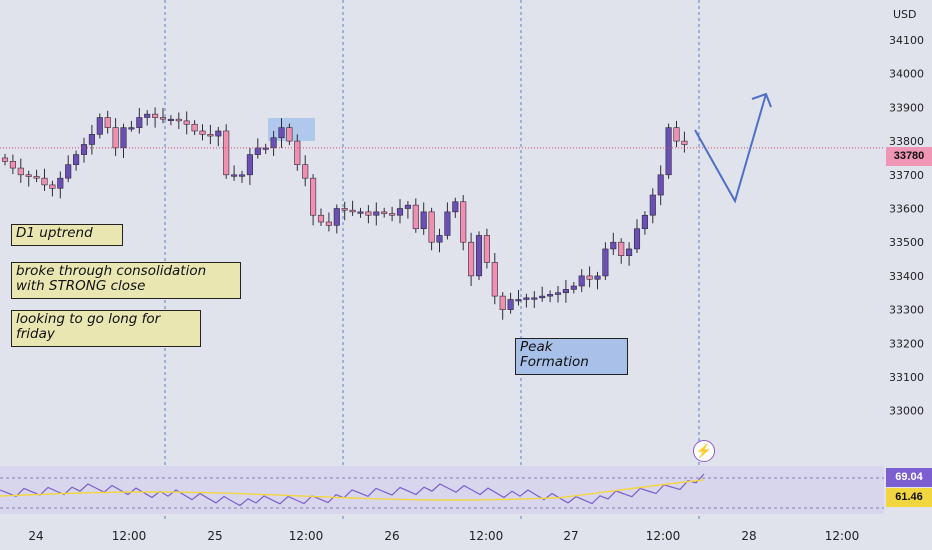 This screenshot has width=932, height=550. What do you see at coordinates (906, 310) in the screenshot?
I see `price-tick-label: 33300` at bounding box center [906, 310].